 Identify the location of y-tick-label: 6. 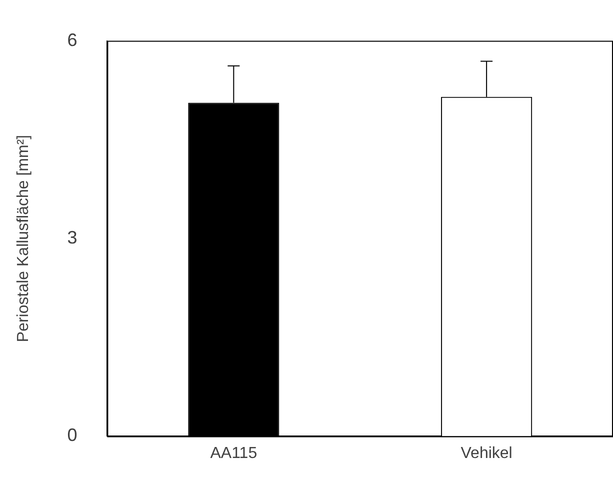
(72, 40).